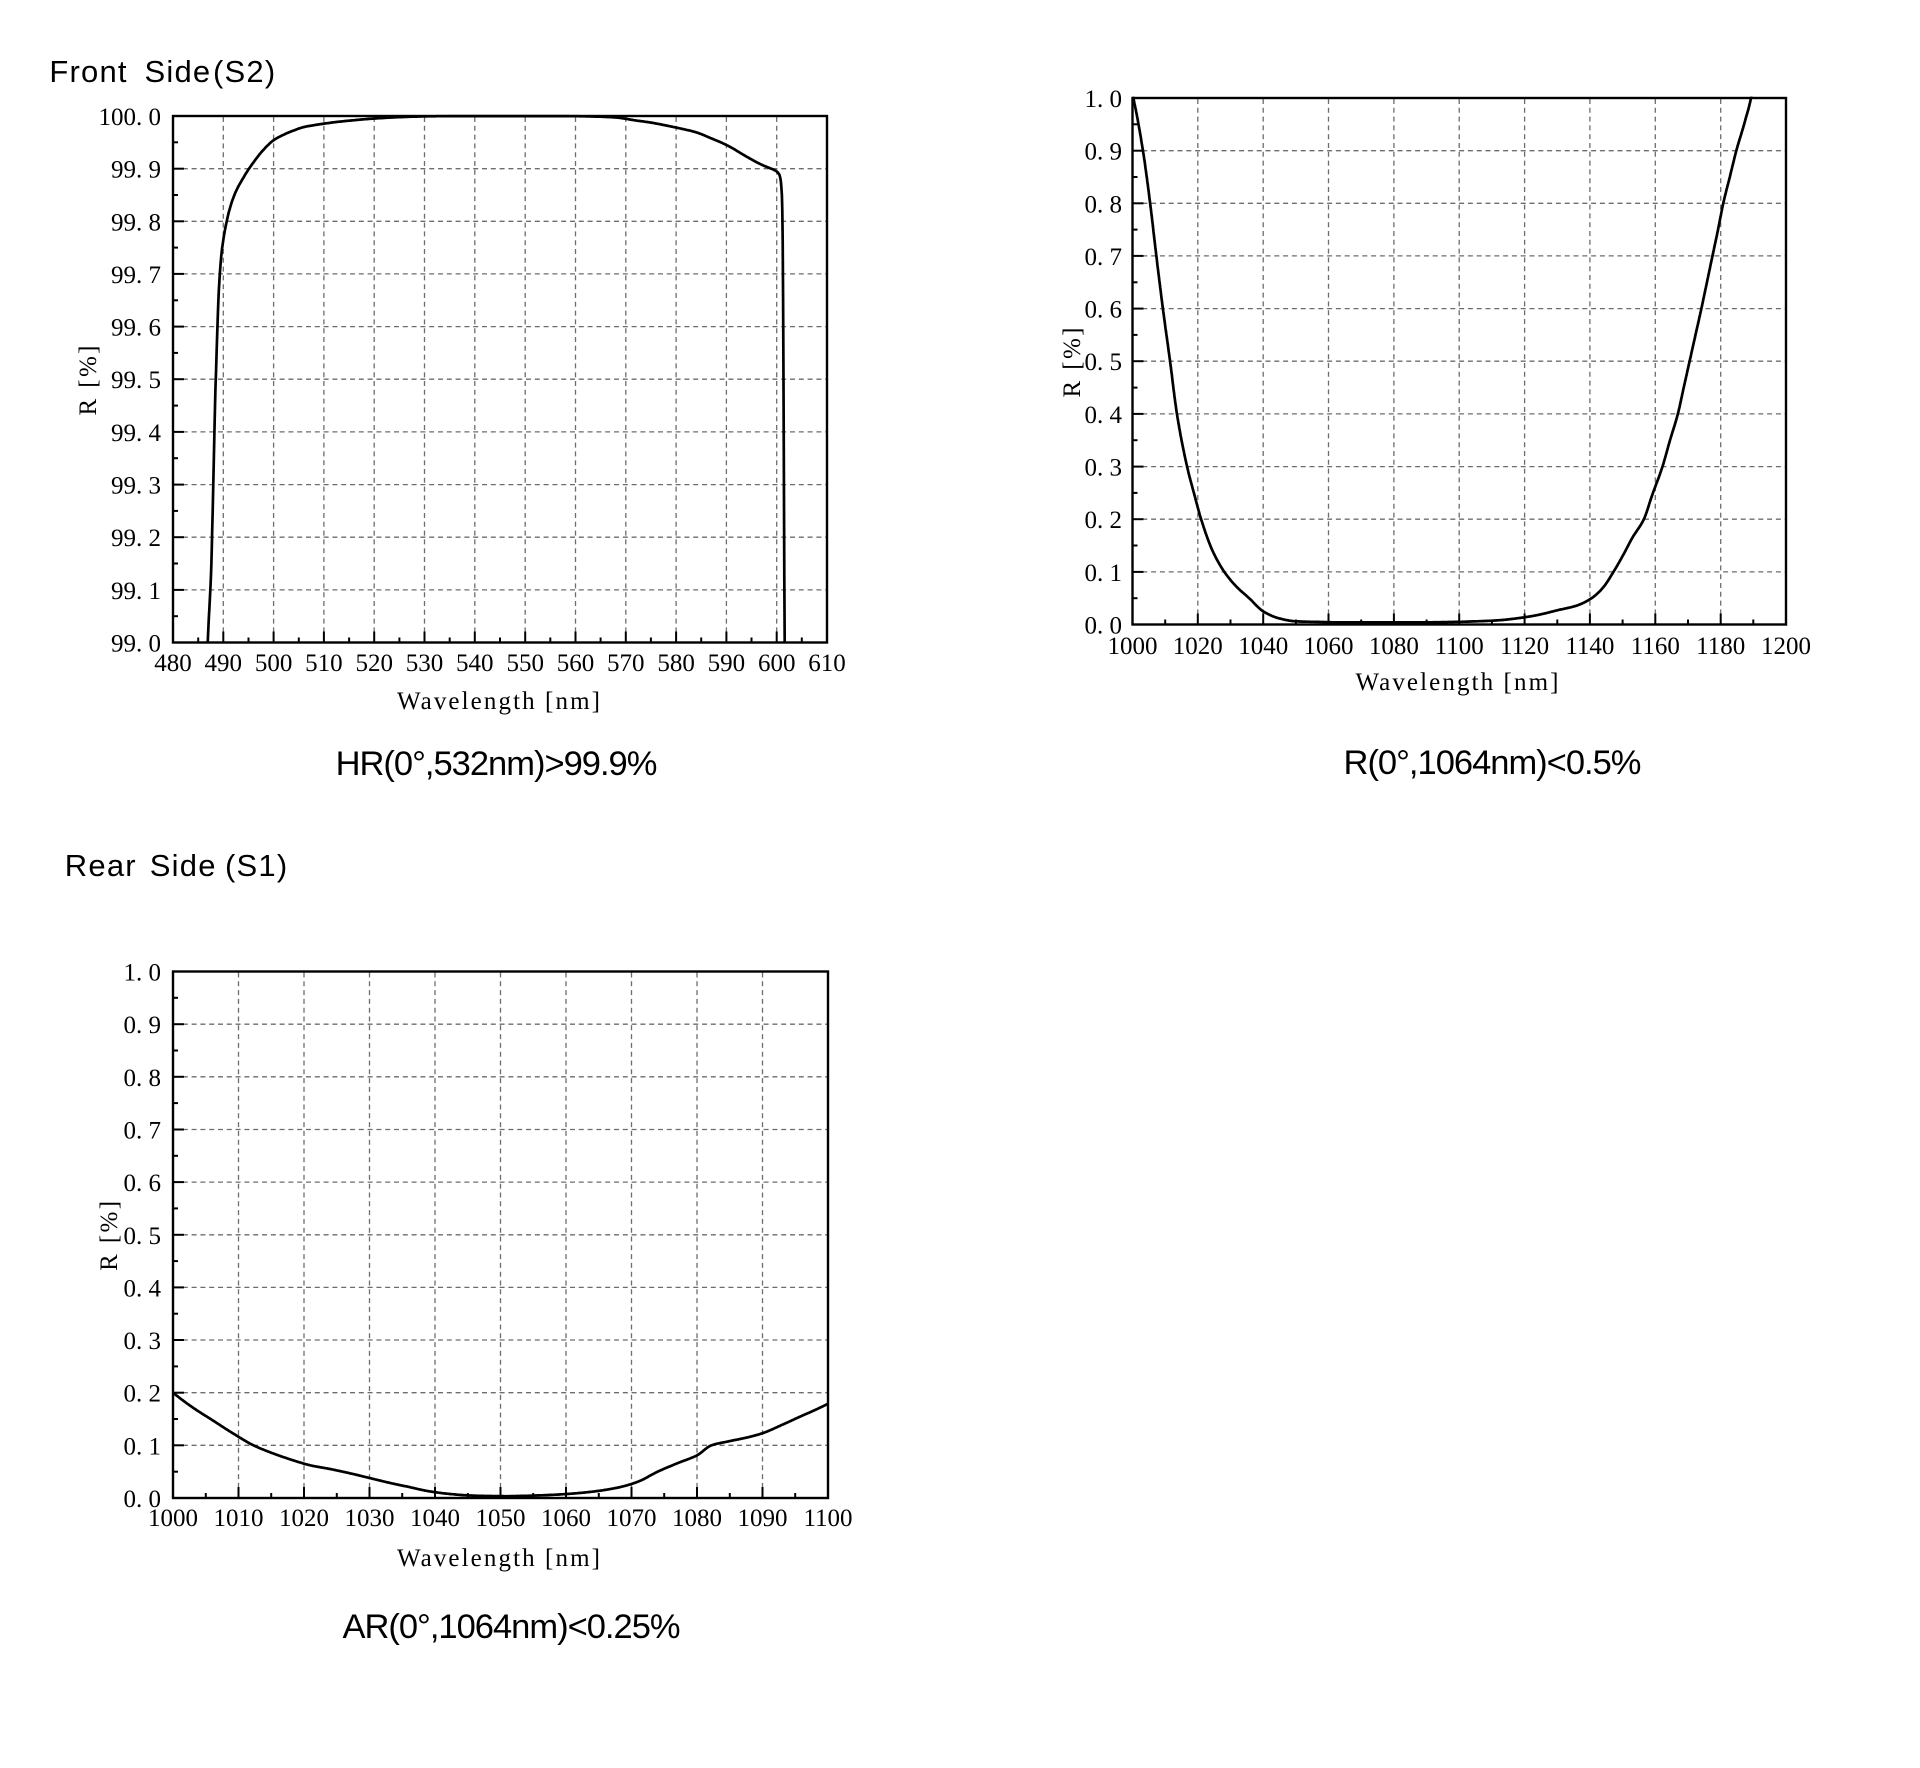 The image size is (1920, 1768). Describe the element at coordinates (626, 663) in the screenshot. I see `svg-text: 570` at that location.